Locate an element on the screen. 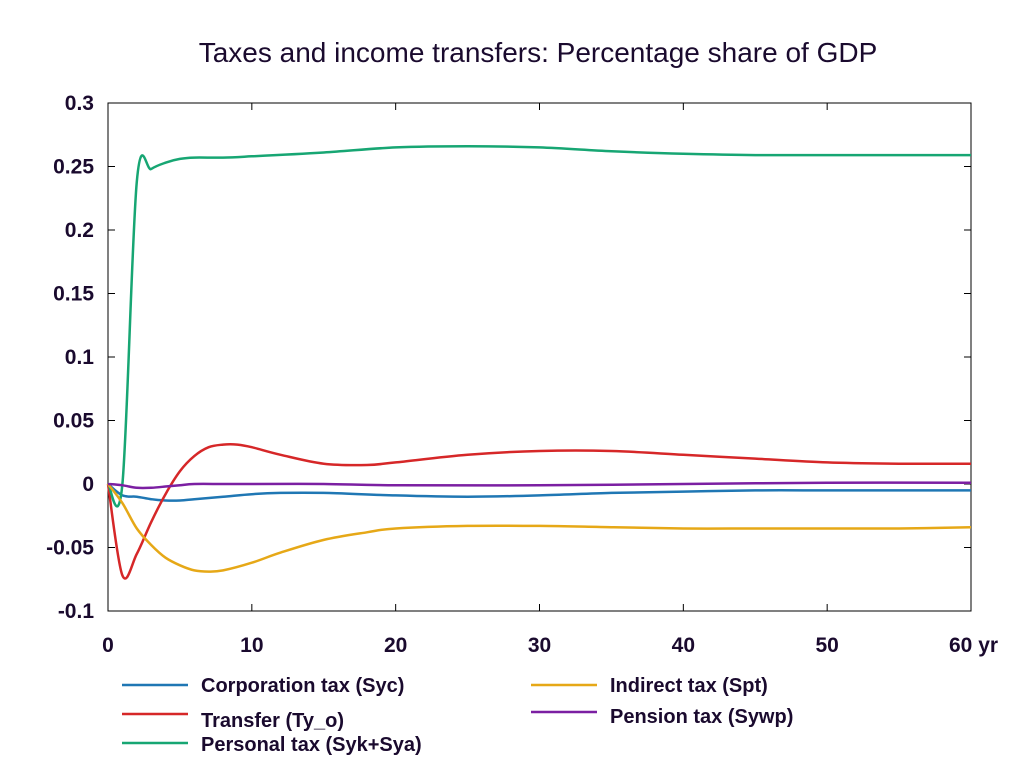  x-tick-label: 40 is located at coordinates (683, 645).